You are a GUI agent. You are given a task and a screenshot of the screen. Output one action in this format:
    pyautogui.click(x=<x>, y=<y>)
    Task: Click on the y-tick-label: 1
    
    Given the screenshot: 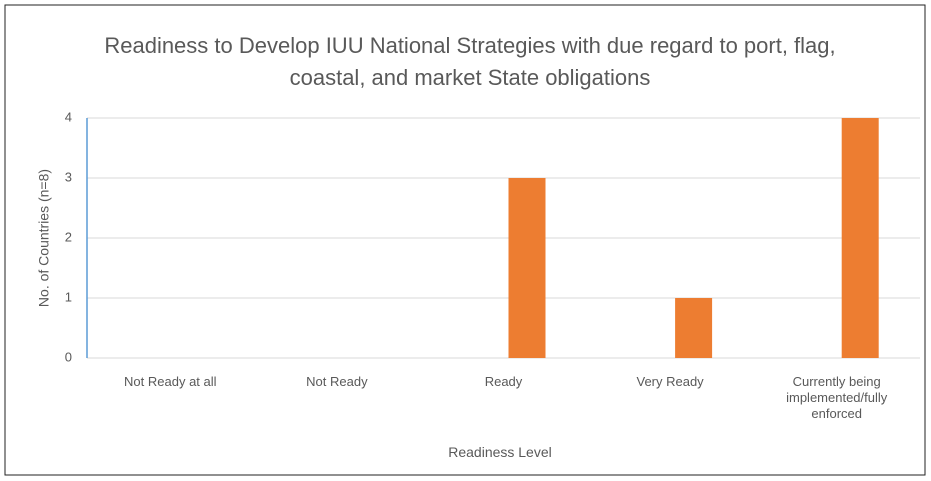 What is the action you would take?
    pyautogui.click(x=68, y=296)
    